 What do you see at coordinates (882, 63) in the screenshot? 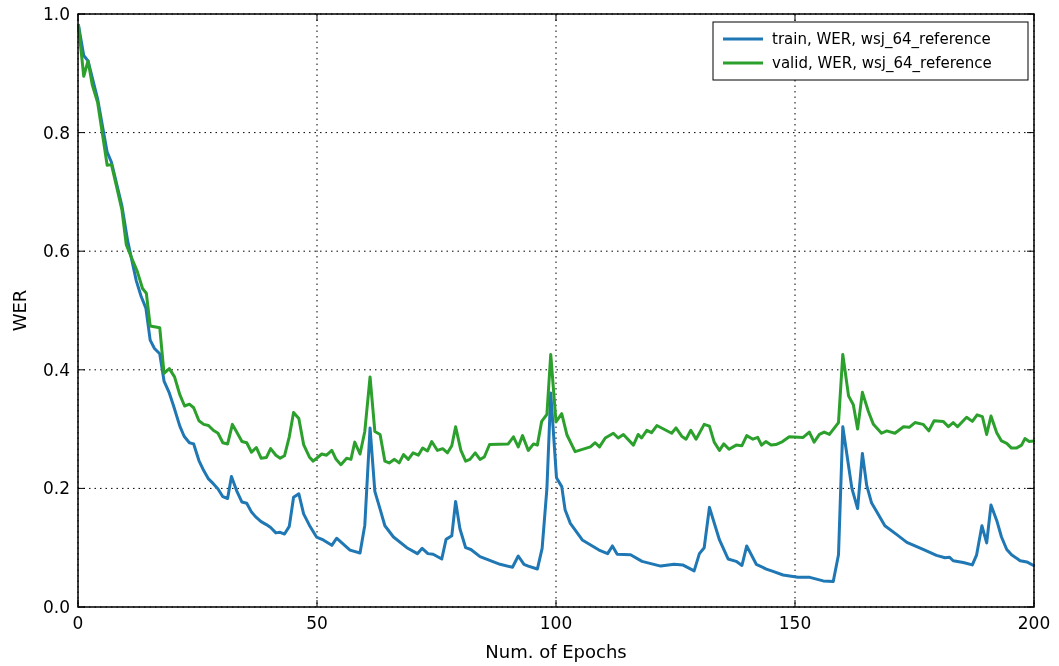
I see `legend-label: valid, WER, wsj_64_reference` at bounding box center [882, 63].